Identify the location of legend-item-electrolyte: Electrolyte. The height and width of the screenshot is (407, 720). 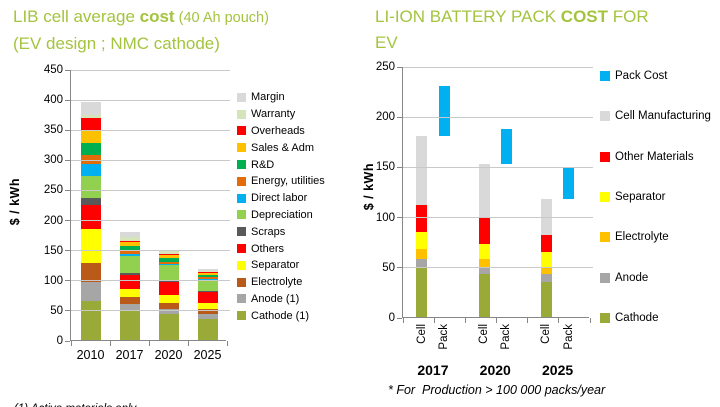
(656, 237).